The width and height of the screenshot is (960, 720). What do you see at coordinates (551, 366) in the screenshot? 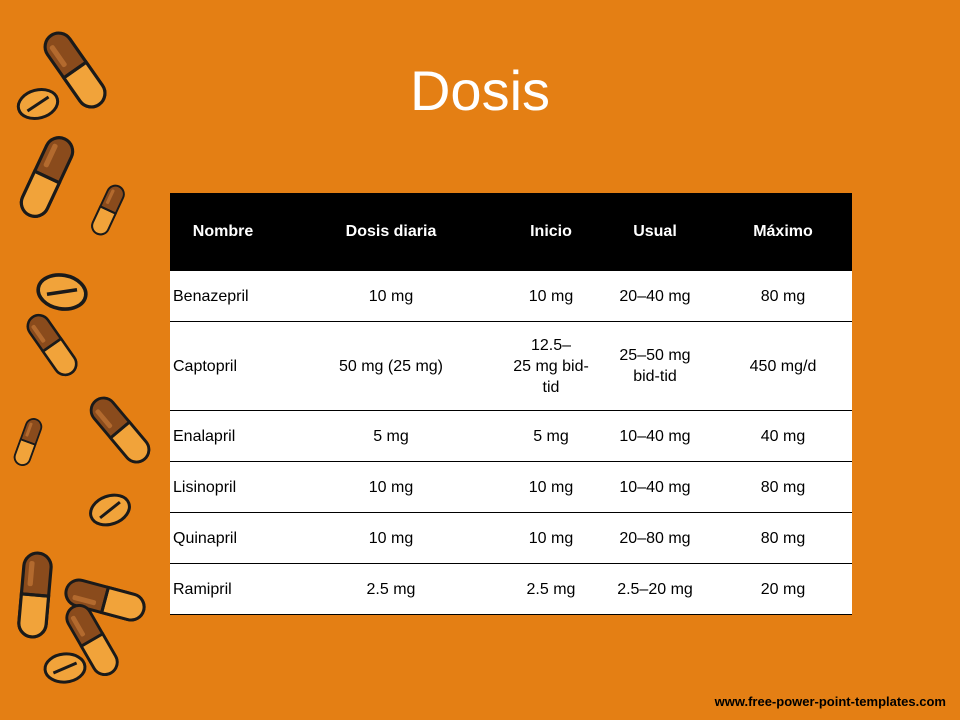
I see `cell-inicio: 12.5– 25 mg bid- tid` at bounding box center [551, 366].